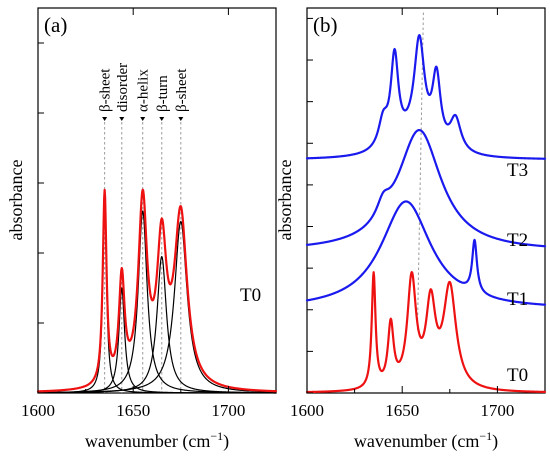 The image size is (550, 462). I want to click on panel-a-markers, so click(143, 119).